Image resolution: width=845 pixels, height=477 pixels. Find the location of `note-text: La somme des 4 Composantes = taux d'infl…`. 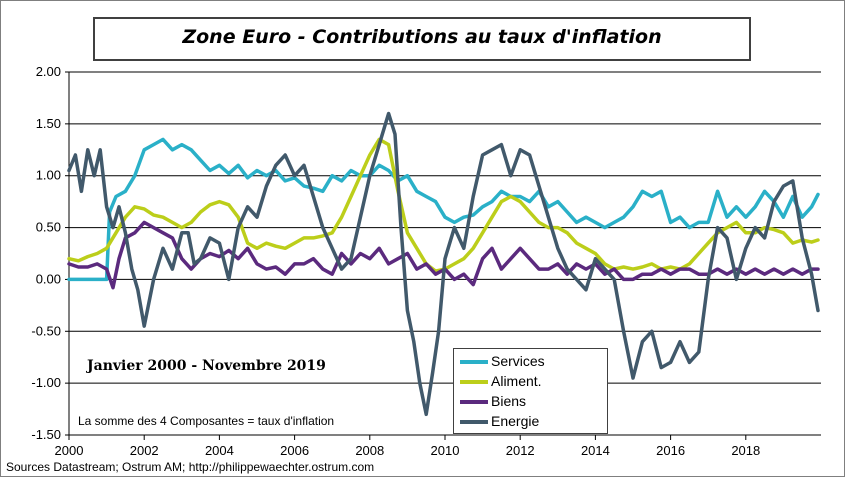

note-text: La somme des 4 Composantes = taux d'infl… is located at coordinates (206, 421).